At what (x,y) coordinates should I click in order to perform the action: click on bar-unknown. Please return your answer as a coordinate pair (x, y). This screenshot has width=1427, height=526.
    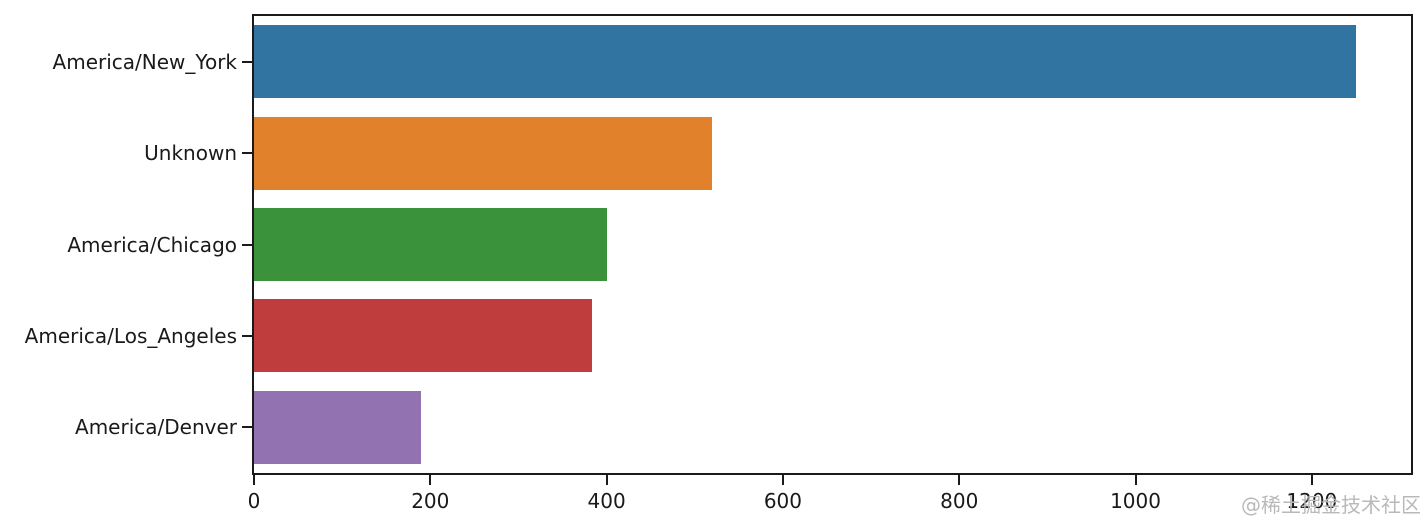
    Looking at the image, I should click on (483, 153).